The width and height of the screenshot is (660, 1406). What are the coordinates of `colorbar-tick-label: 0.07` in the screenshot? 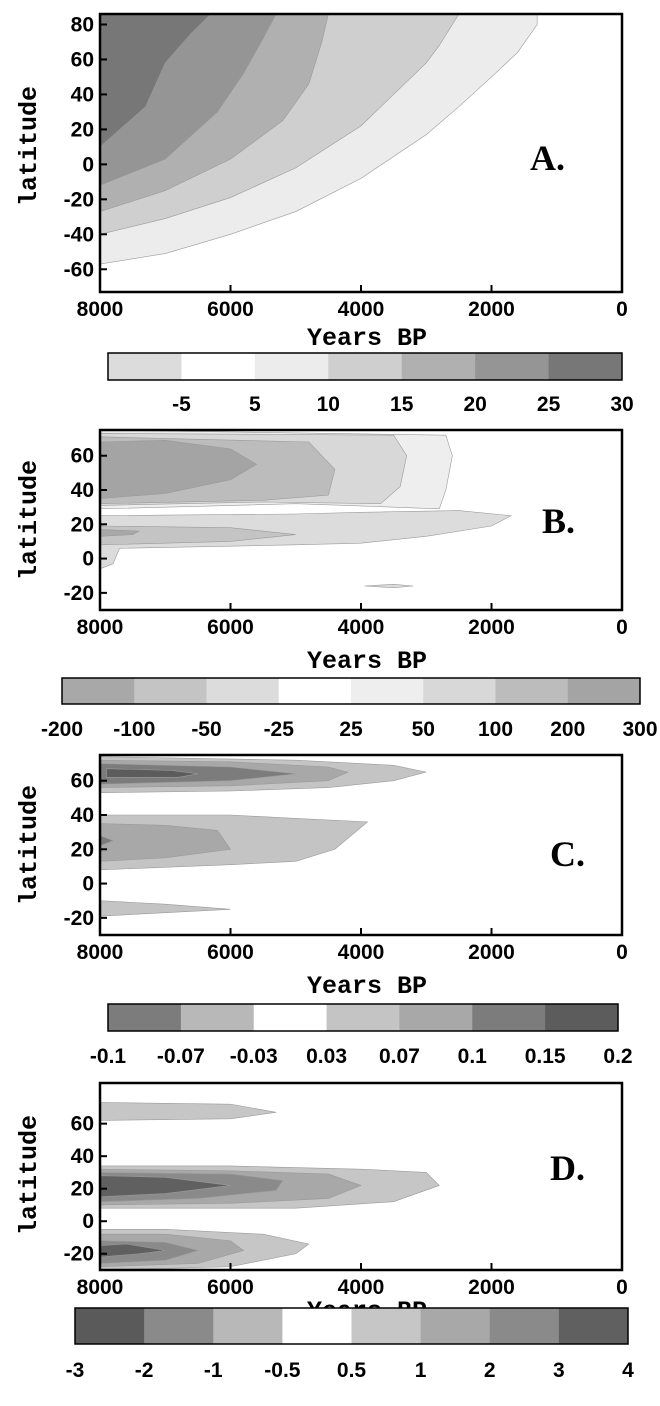 It's located at (399, 1056).